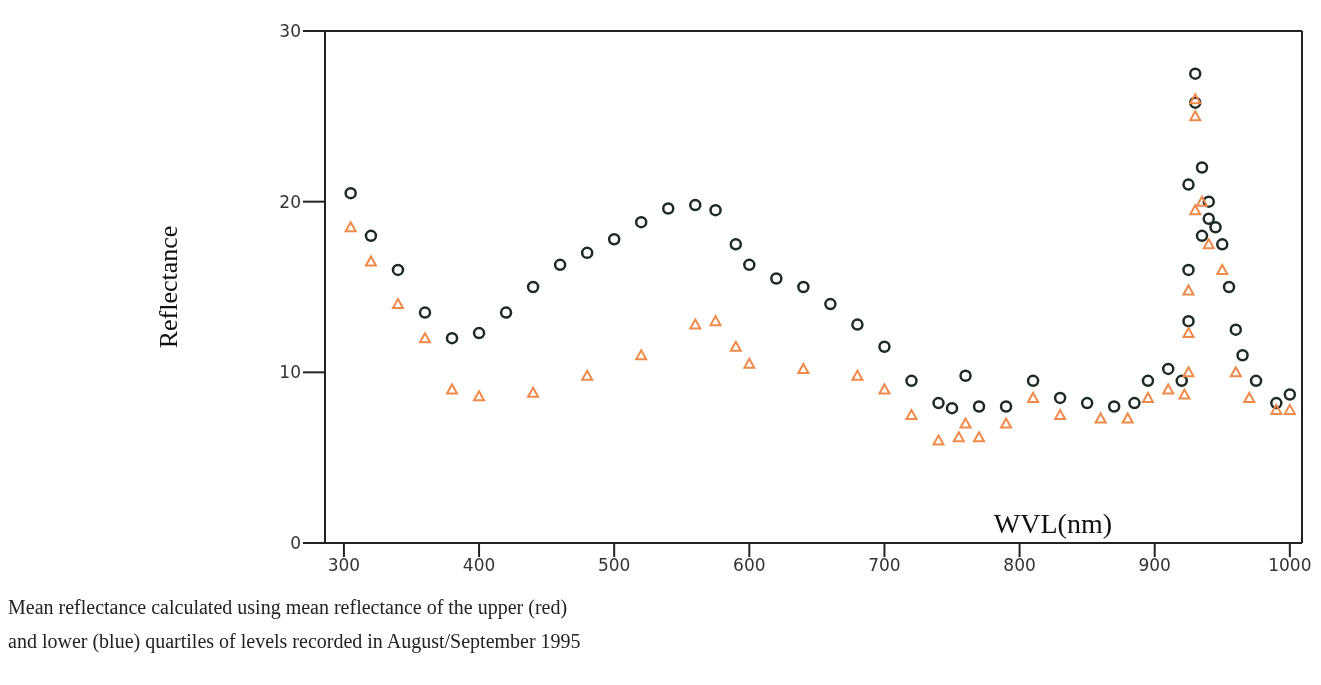  What do you see at coordinates (290, 201) in the screenshot?
I see `y-tick-label: 20` at bounding box center [290, 201].